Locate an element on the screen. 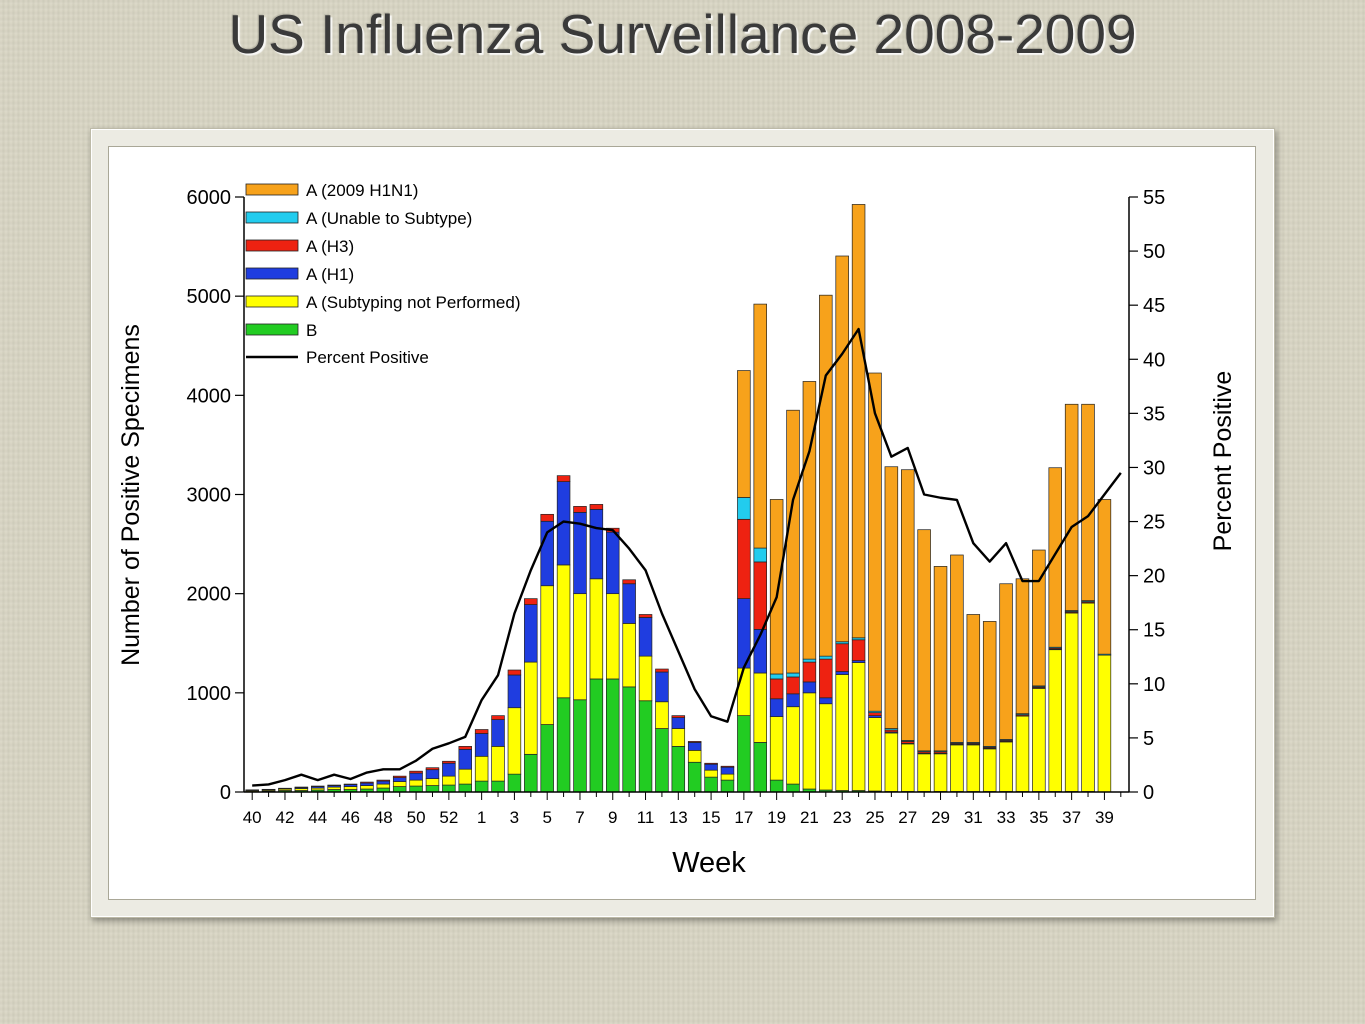 The height and width of the screenshot is (1024, 1365). legend-label: A (2009 H1N1) is located at coordinates (362, 190).